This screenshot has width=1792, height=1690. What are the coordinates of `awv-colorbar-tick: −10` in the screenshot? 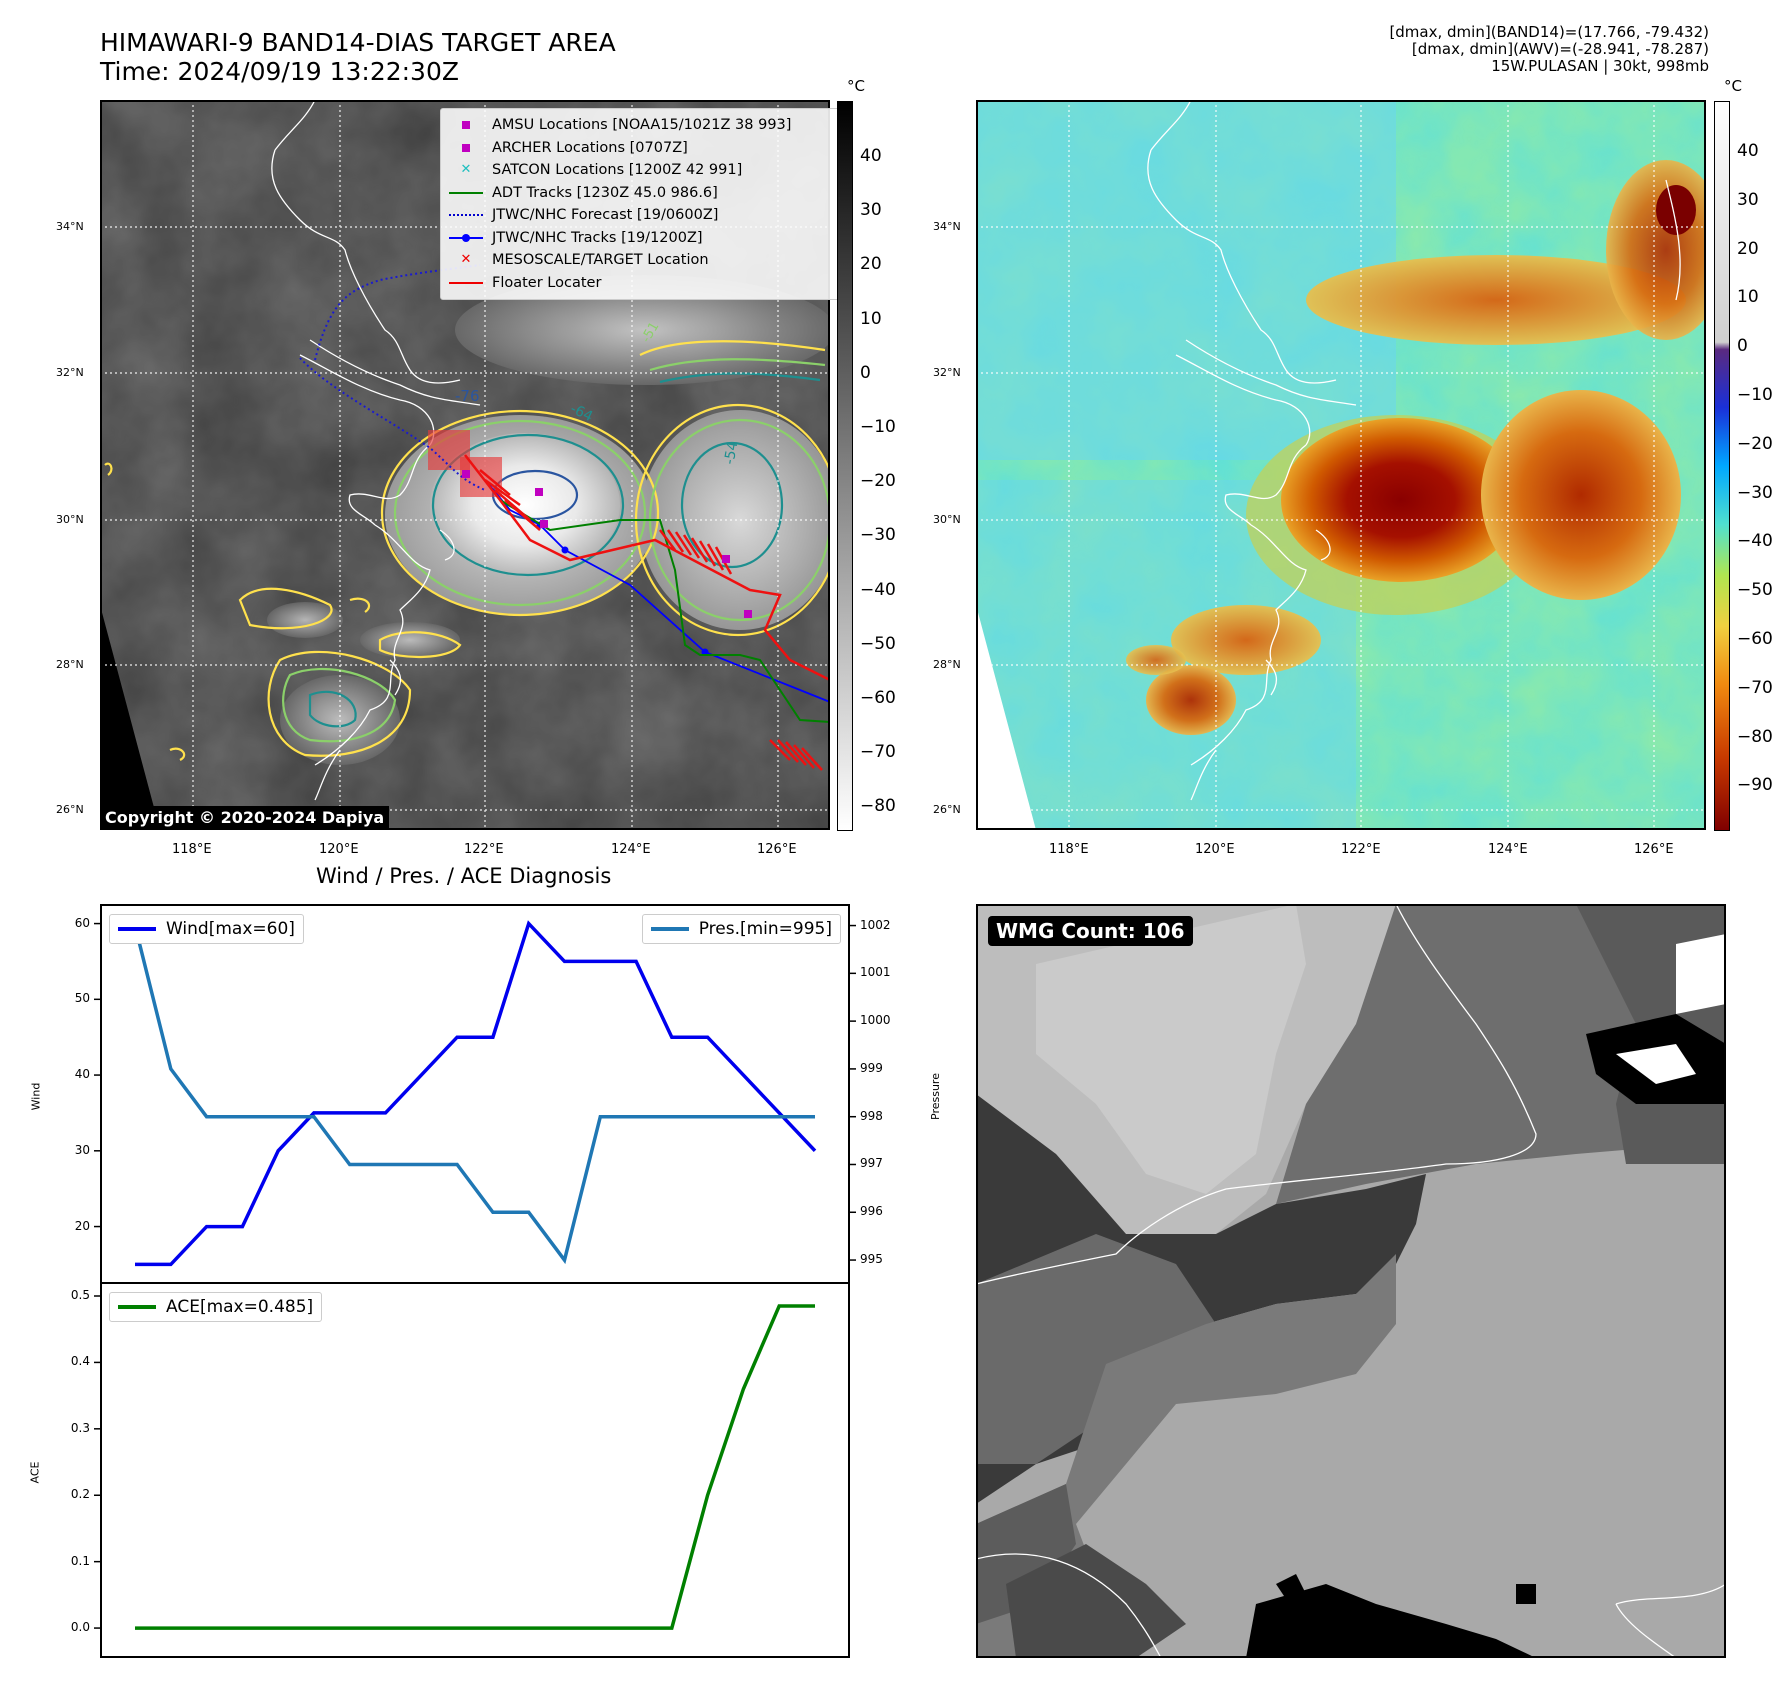 It's located at (1755, 395).